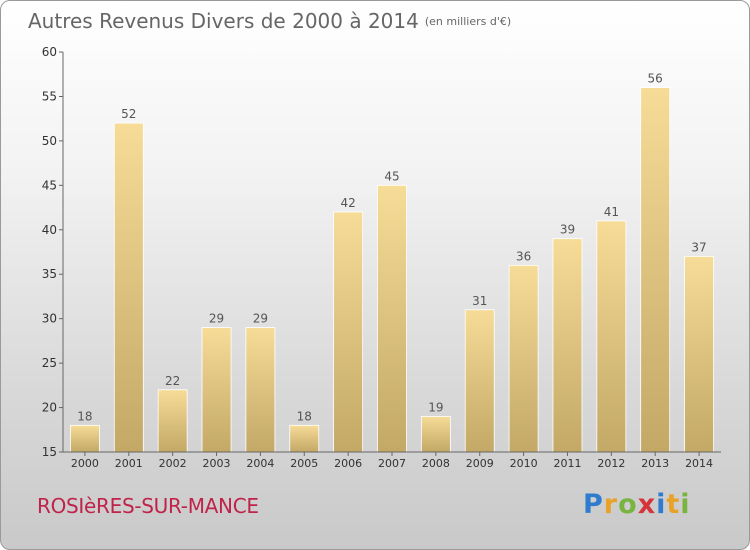  What do you see at coordinates (523, 256) in the screenshot?
I see `data-label: 36` at bounding box center [523, 256].